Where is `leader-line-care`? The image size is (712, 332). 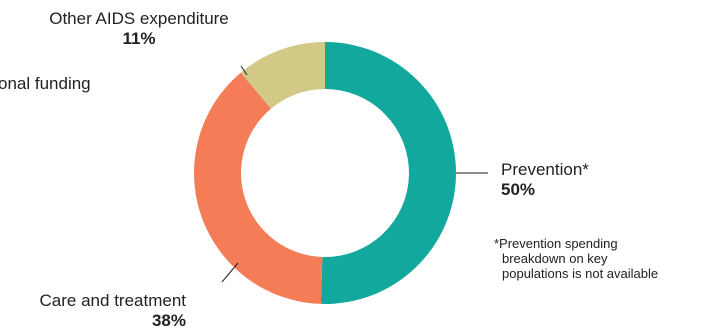 leader-line-care is located at coordinates (230, 272).